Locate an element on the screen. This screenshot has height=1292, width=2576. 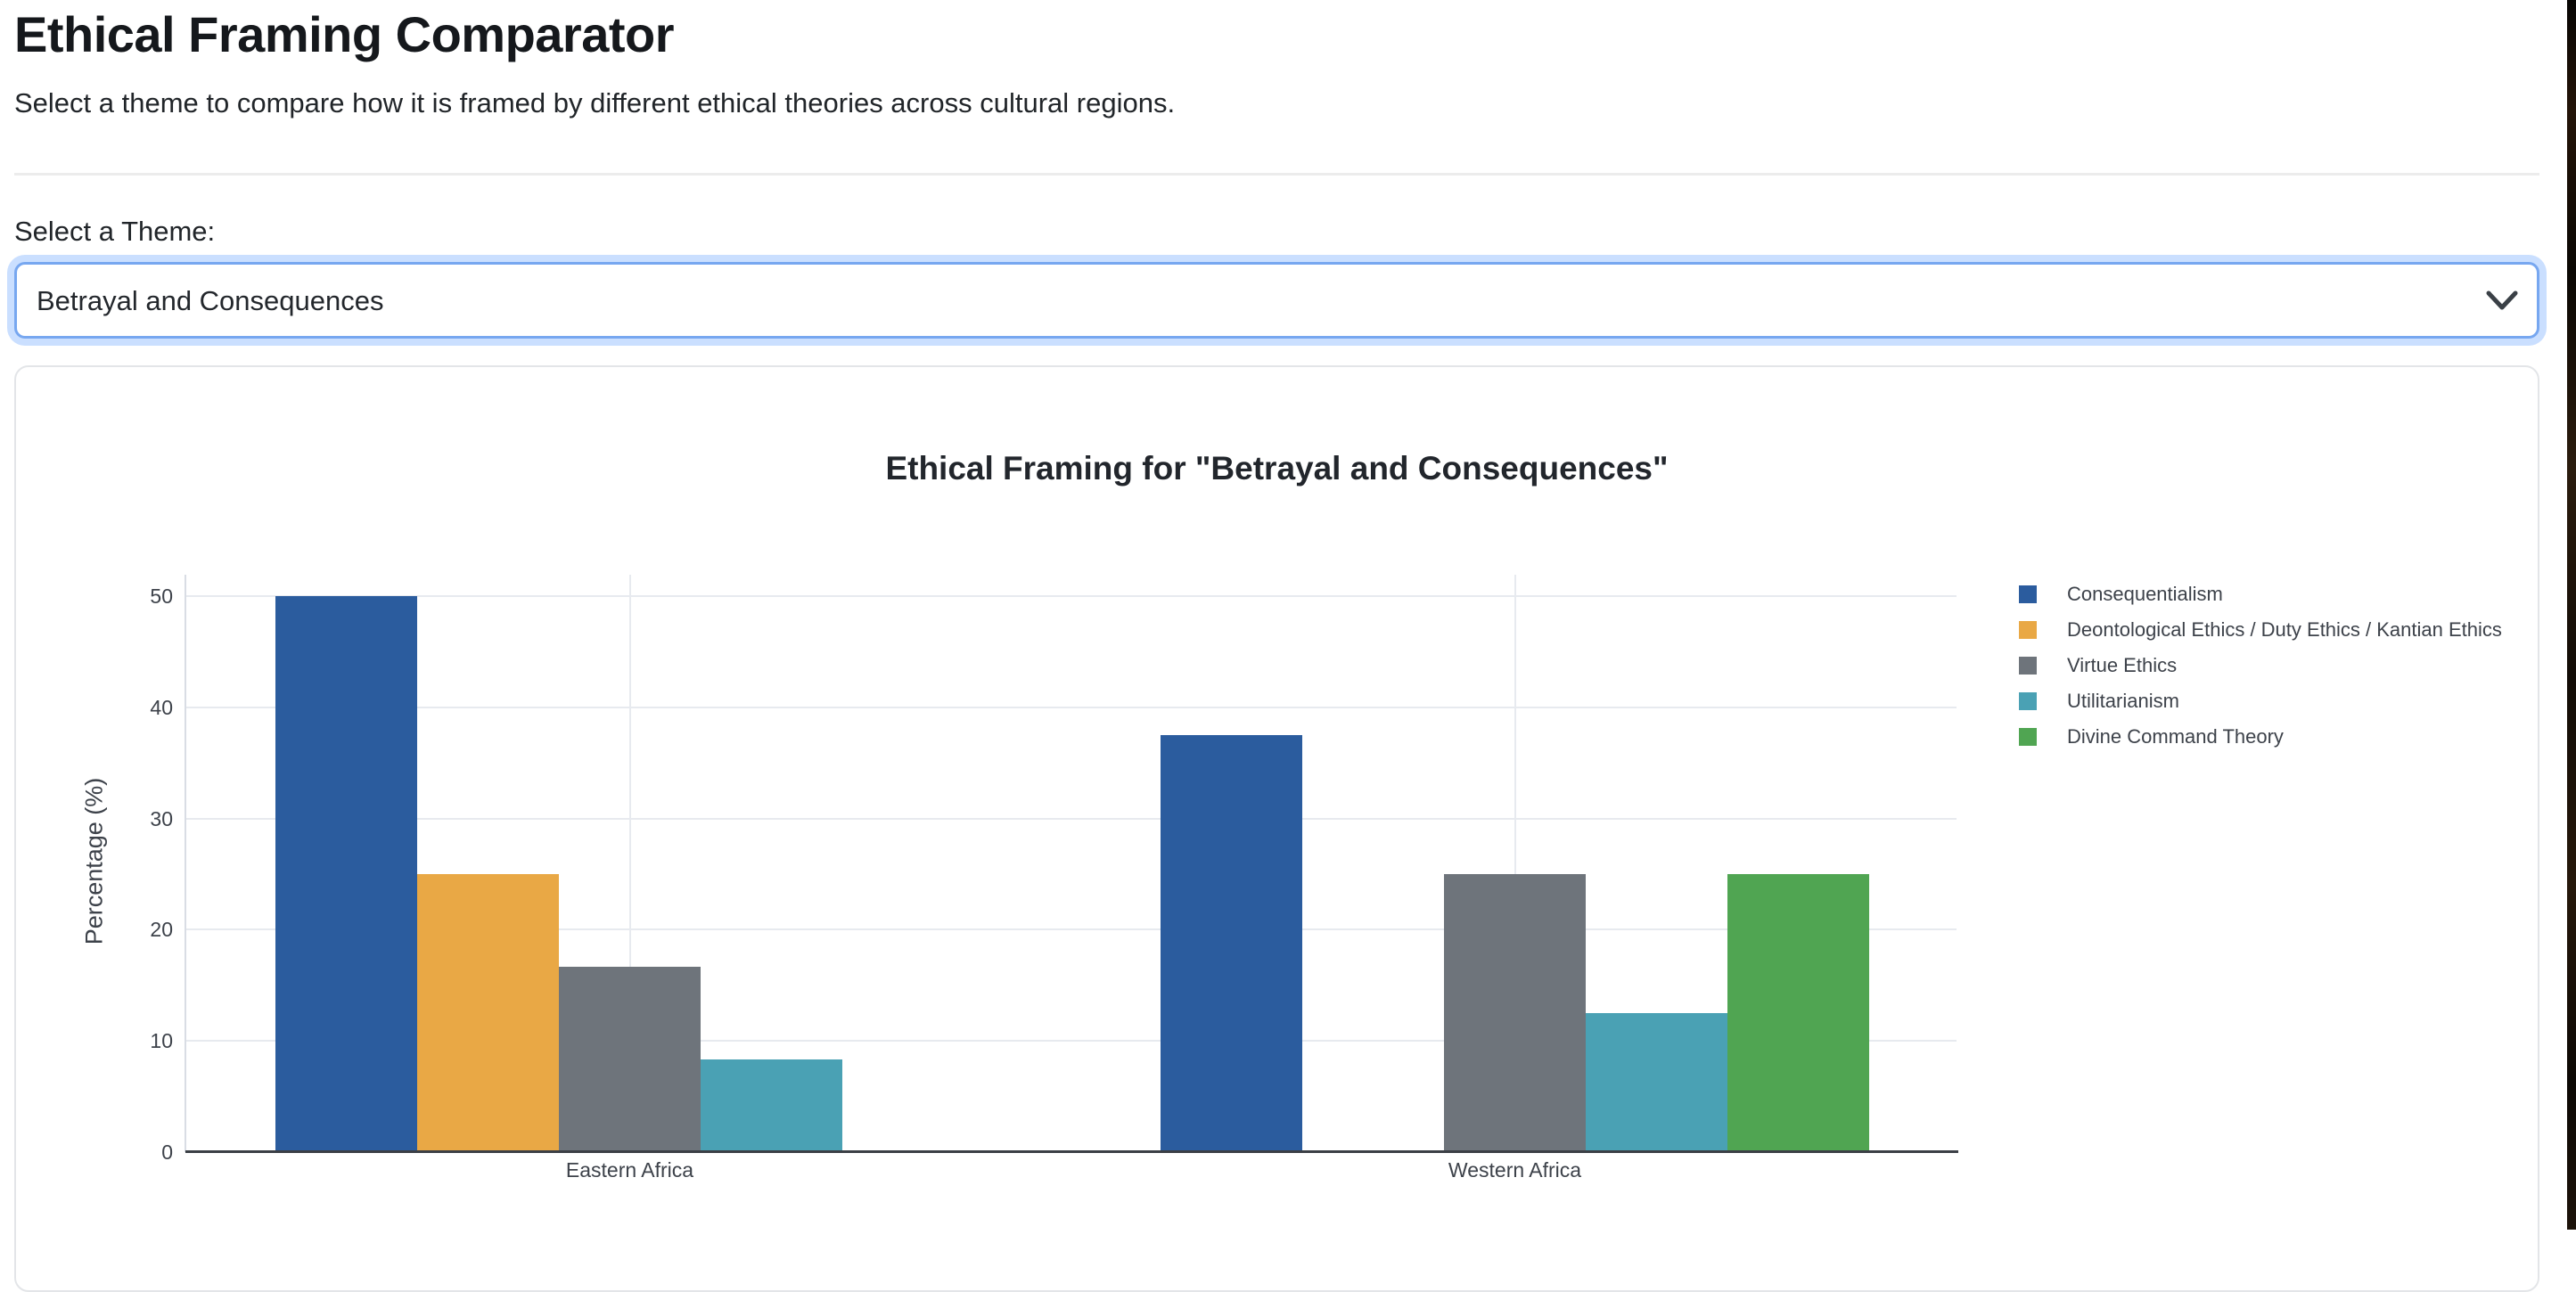
bar-consequentialism-eastern-africa is located at coordinates (346, 874).